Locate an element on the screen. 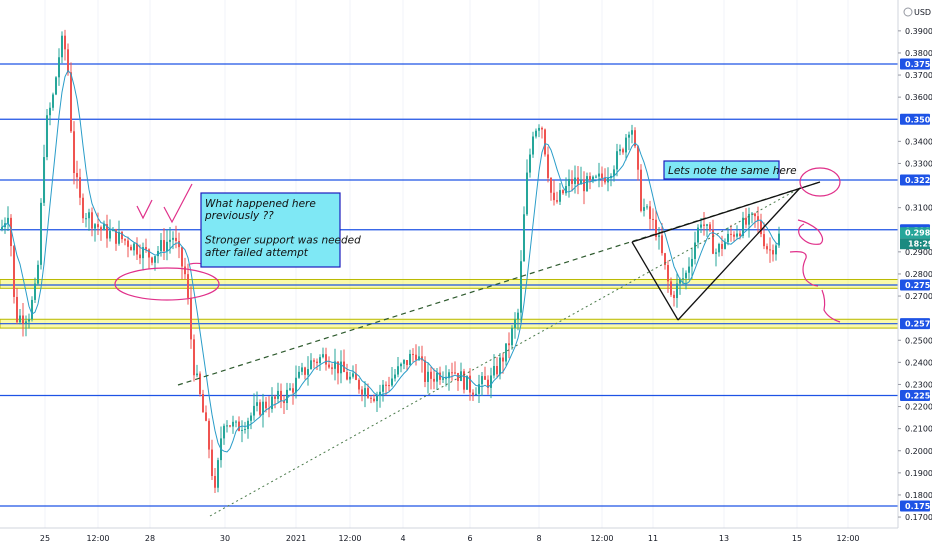  wedge-left-line is located at coordinates (655, 281).